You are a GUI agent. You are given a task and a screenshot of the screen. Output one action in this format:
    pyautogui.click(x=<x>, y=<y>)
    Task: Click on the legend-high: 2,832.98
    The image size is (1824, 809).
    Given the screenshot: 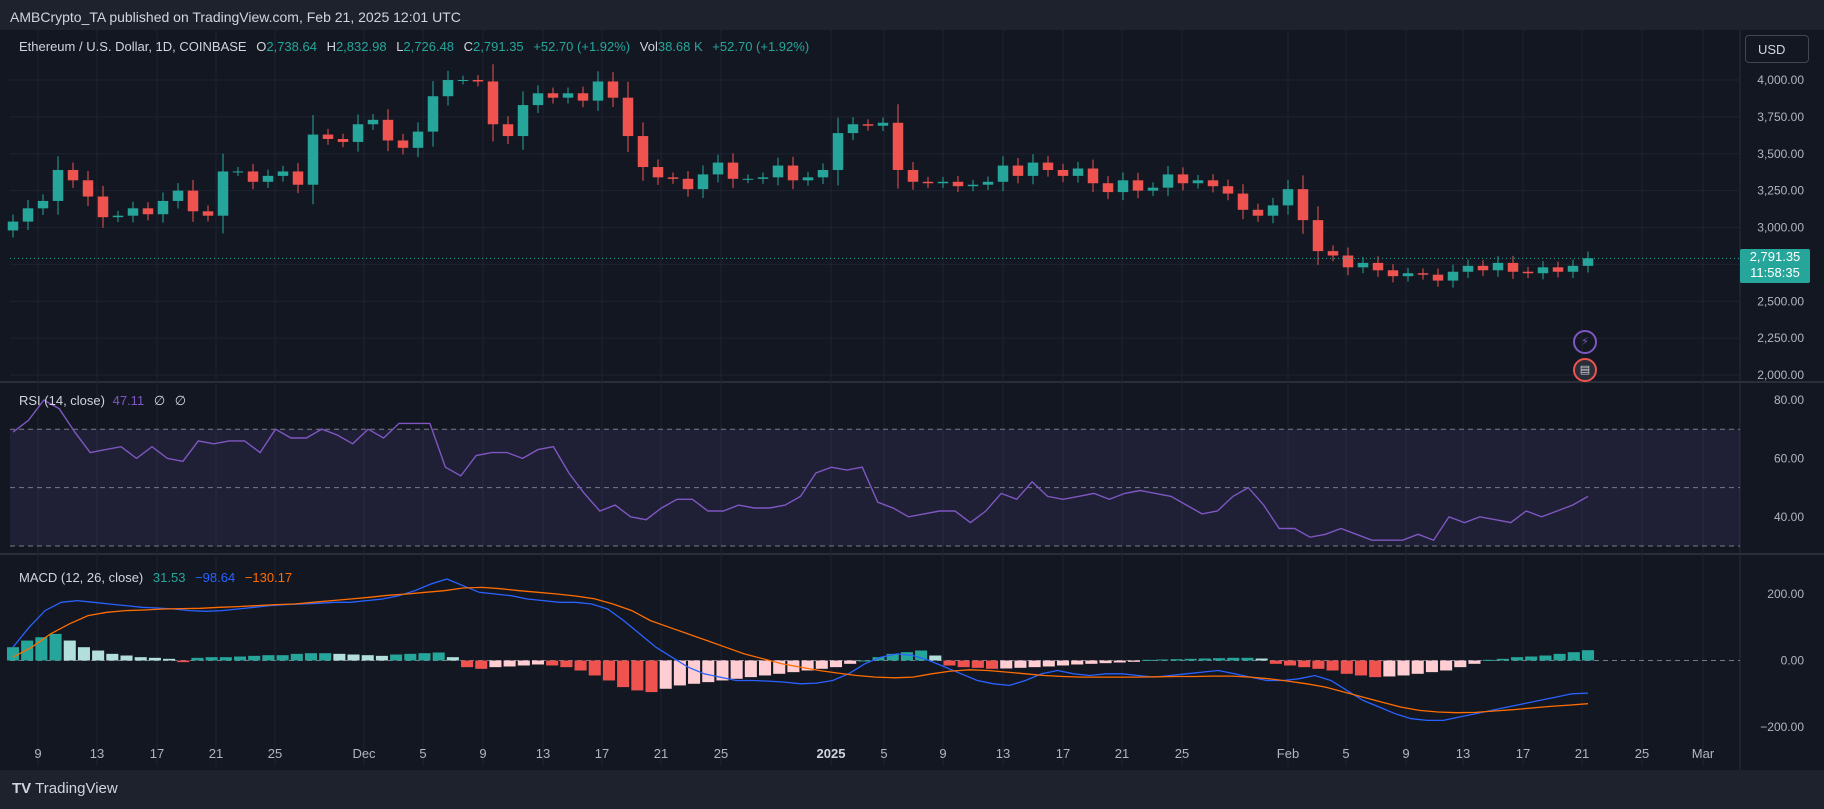 What is the action you would take?
    pyautogui.click(x=361, y=46)
    